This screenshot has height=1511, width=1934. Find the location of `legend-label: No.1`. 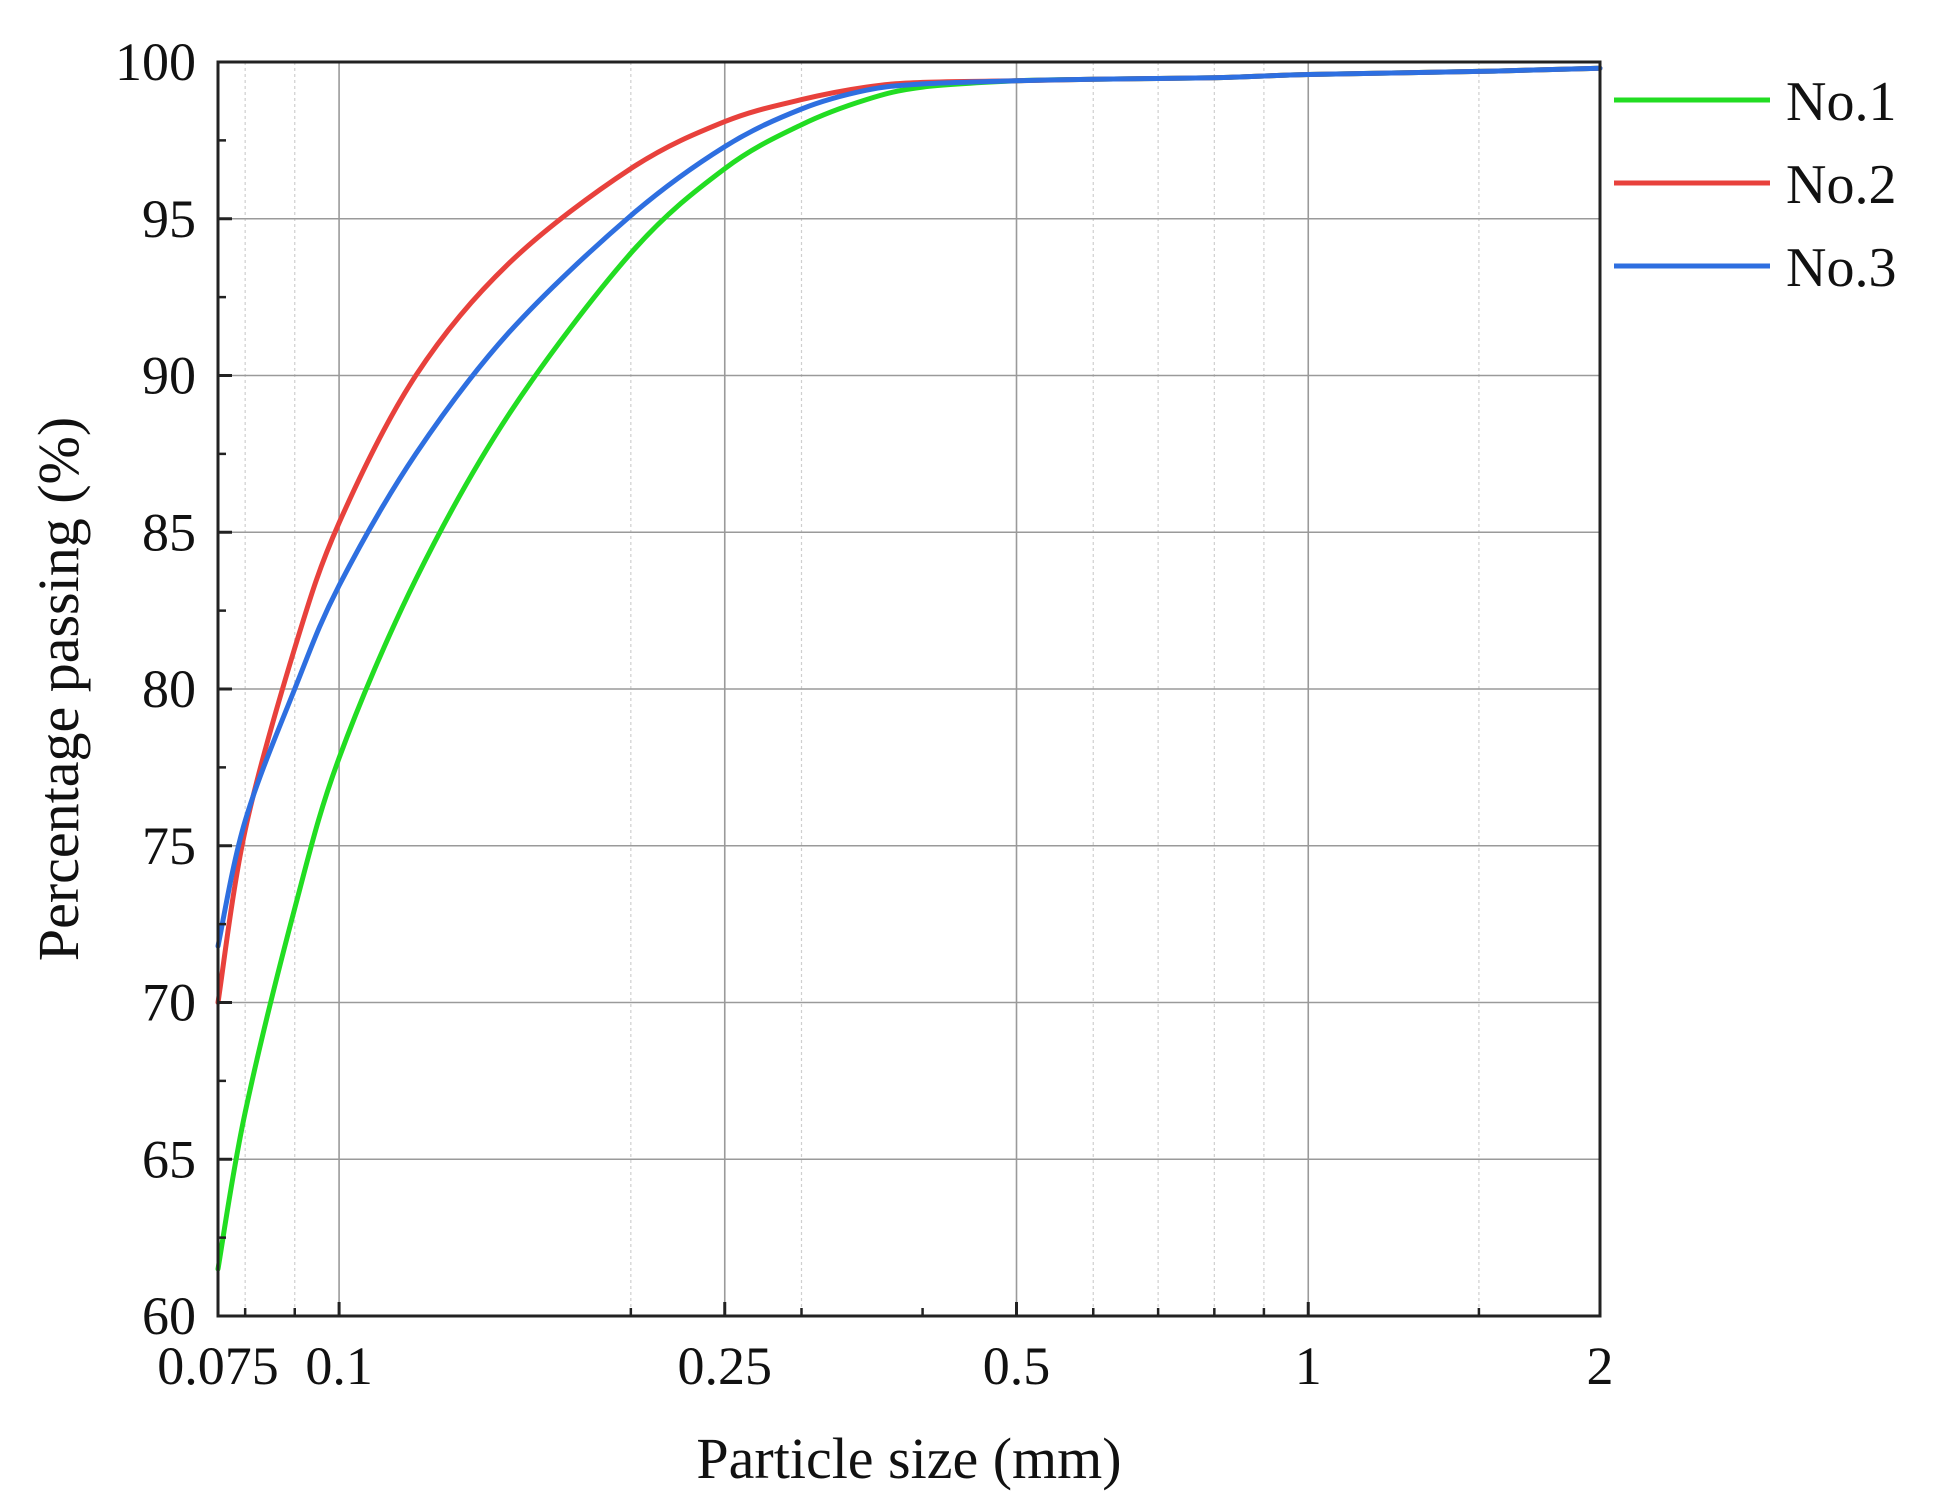

legend-label: No.1 is located at coordinates (1841, 102).